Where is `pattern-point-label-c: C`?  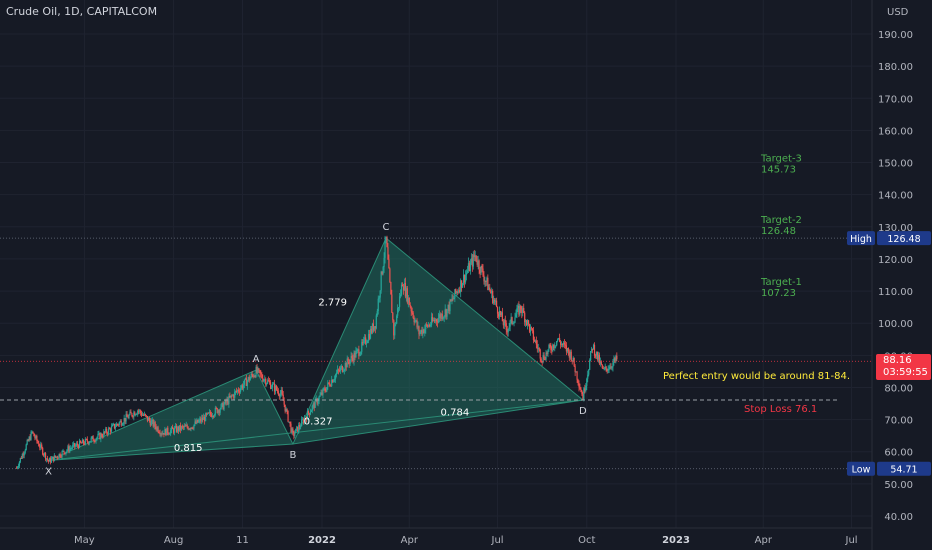 pattern-point-label-c: C is located at coordinates (386, 227).